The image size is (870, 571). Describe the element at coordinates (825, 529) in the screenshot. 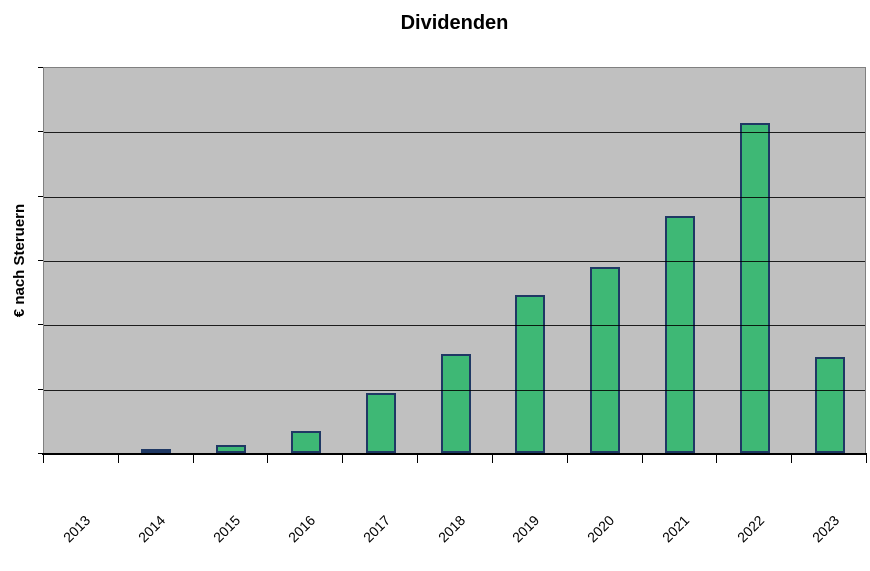

I see `x-axis-label: 2023` at that location.